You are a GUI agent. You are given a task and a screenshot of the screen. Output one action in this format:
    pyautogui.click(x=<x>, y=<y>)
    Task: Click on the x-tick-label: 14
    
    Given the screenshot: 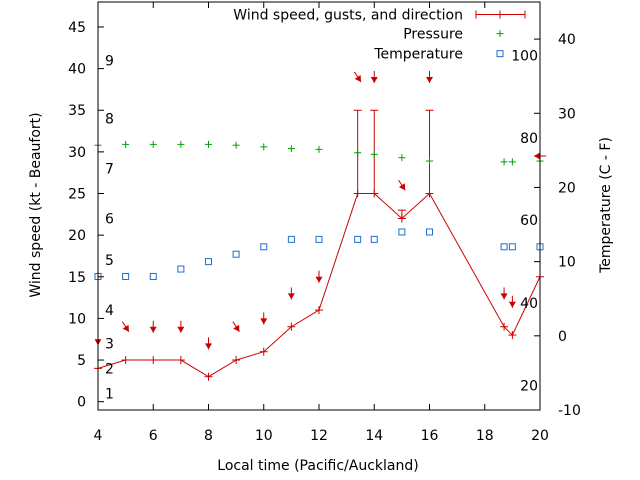 What is the action you would take?
    pyautogui.click(x=374, y=436)
    